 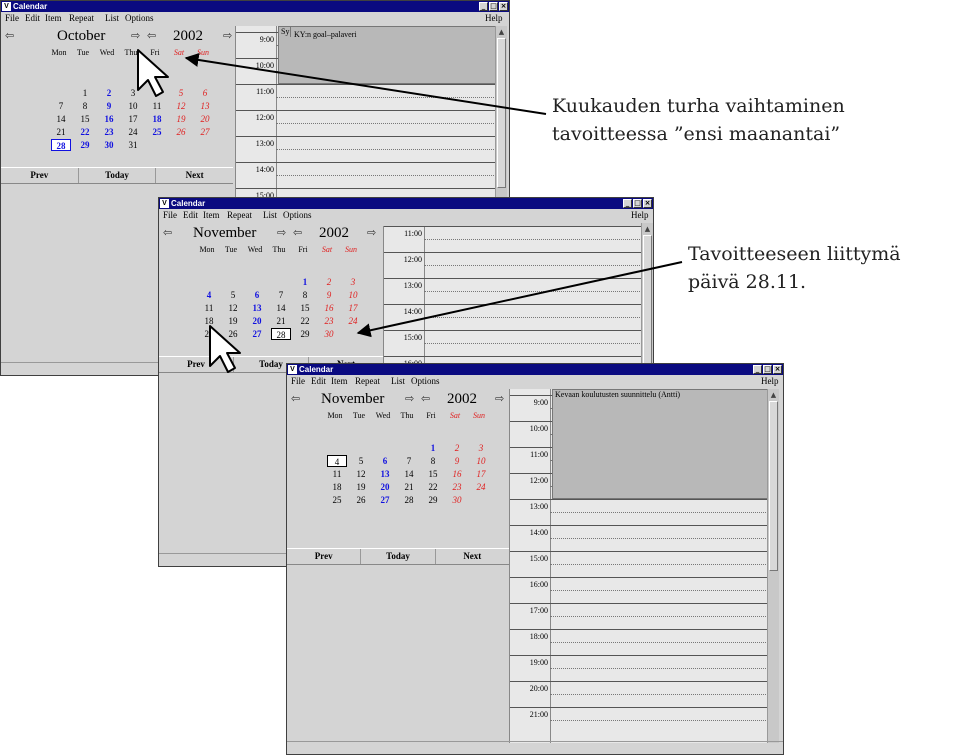 What do you see at coordinates (109, 132) in the screenshot?
I see `day-cell: 23` at bounding box center [109, 132].